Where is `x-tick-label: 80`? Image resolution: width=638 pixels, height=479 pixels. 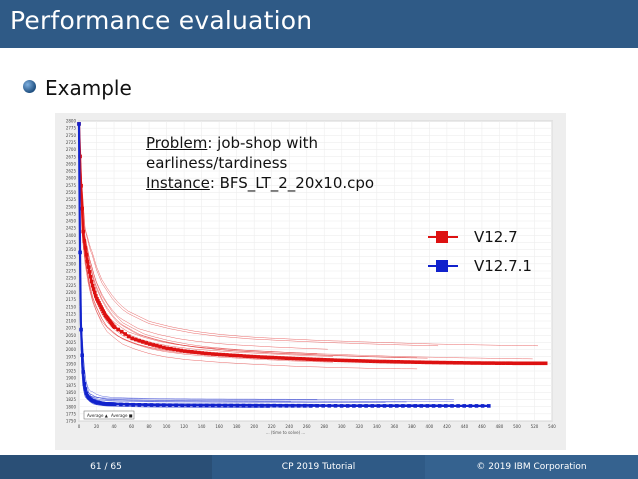
x-tick-label: 80 is located at coordinates (150, 426).